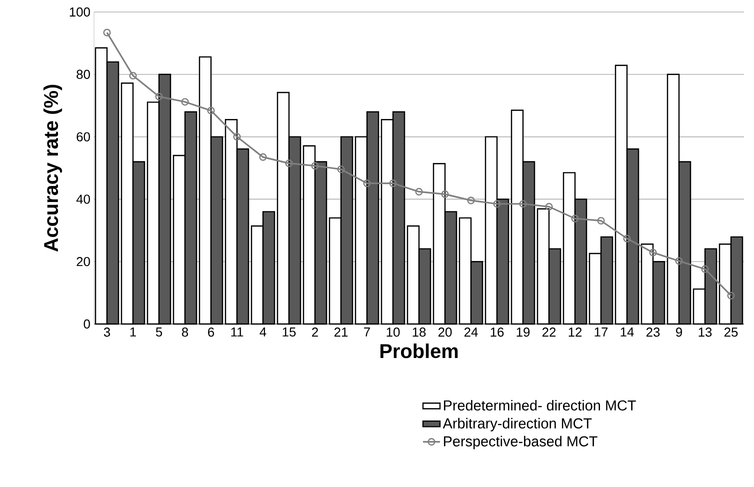 The width and height of the screenshot is (754, 487). What do you see at coordinates (83, 199) in the screenshot?
I see `y-tick-label: 40` at bounding box center [83, 199].